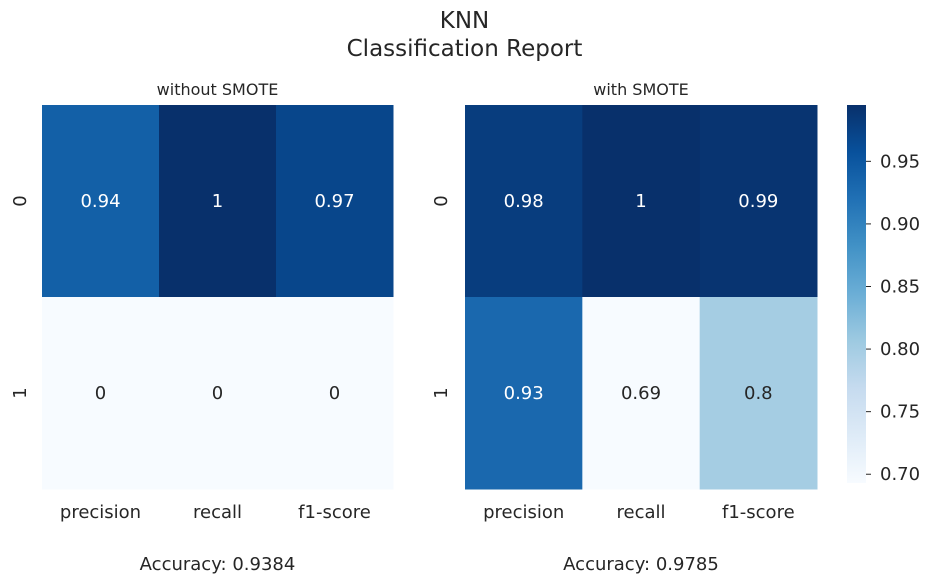 The width and height of the screenshot is (929, 585). I want to click on heatmap-cell-p0-r1-c0, so click(101, 393).